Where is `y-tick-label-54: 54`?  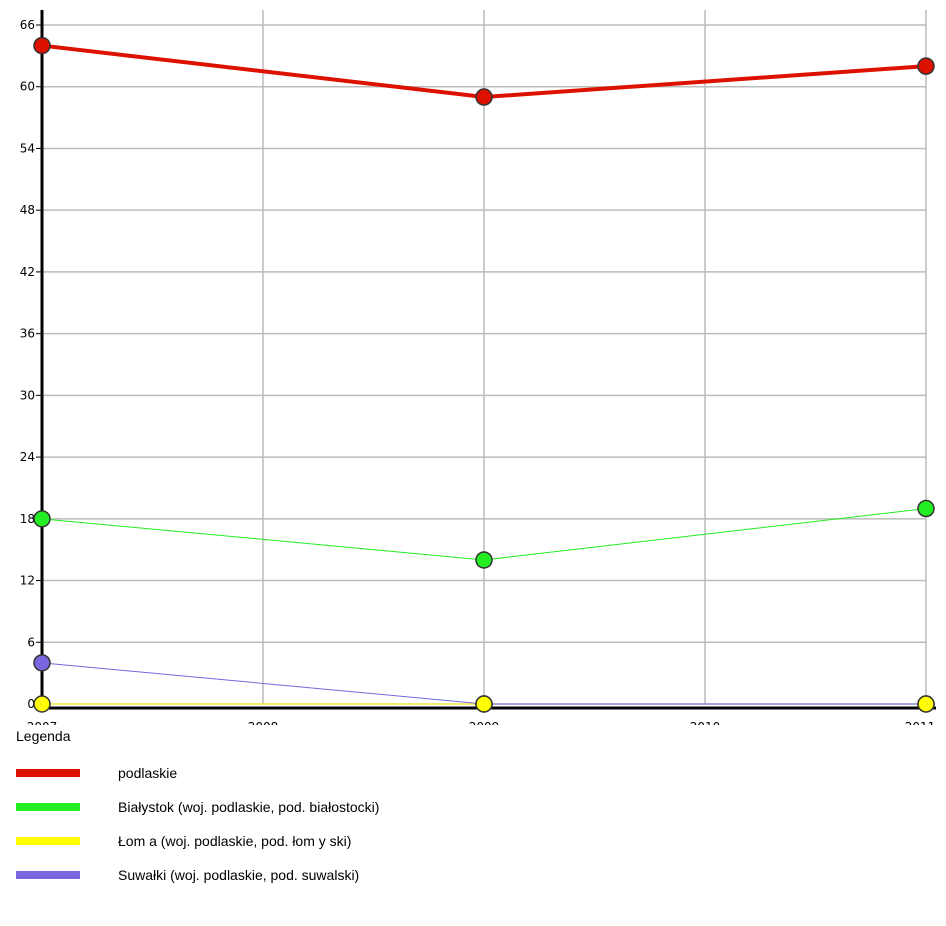 y-tick-label-54: 54 is located at coordinates (27, 148).